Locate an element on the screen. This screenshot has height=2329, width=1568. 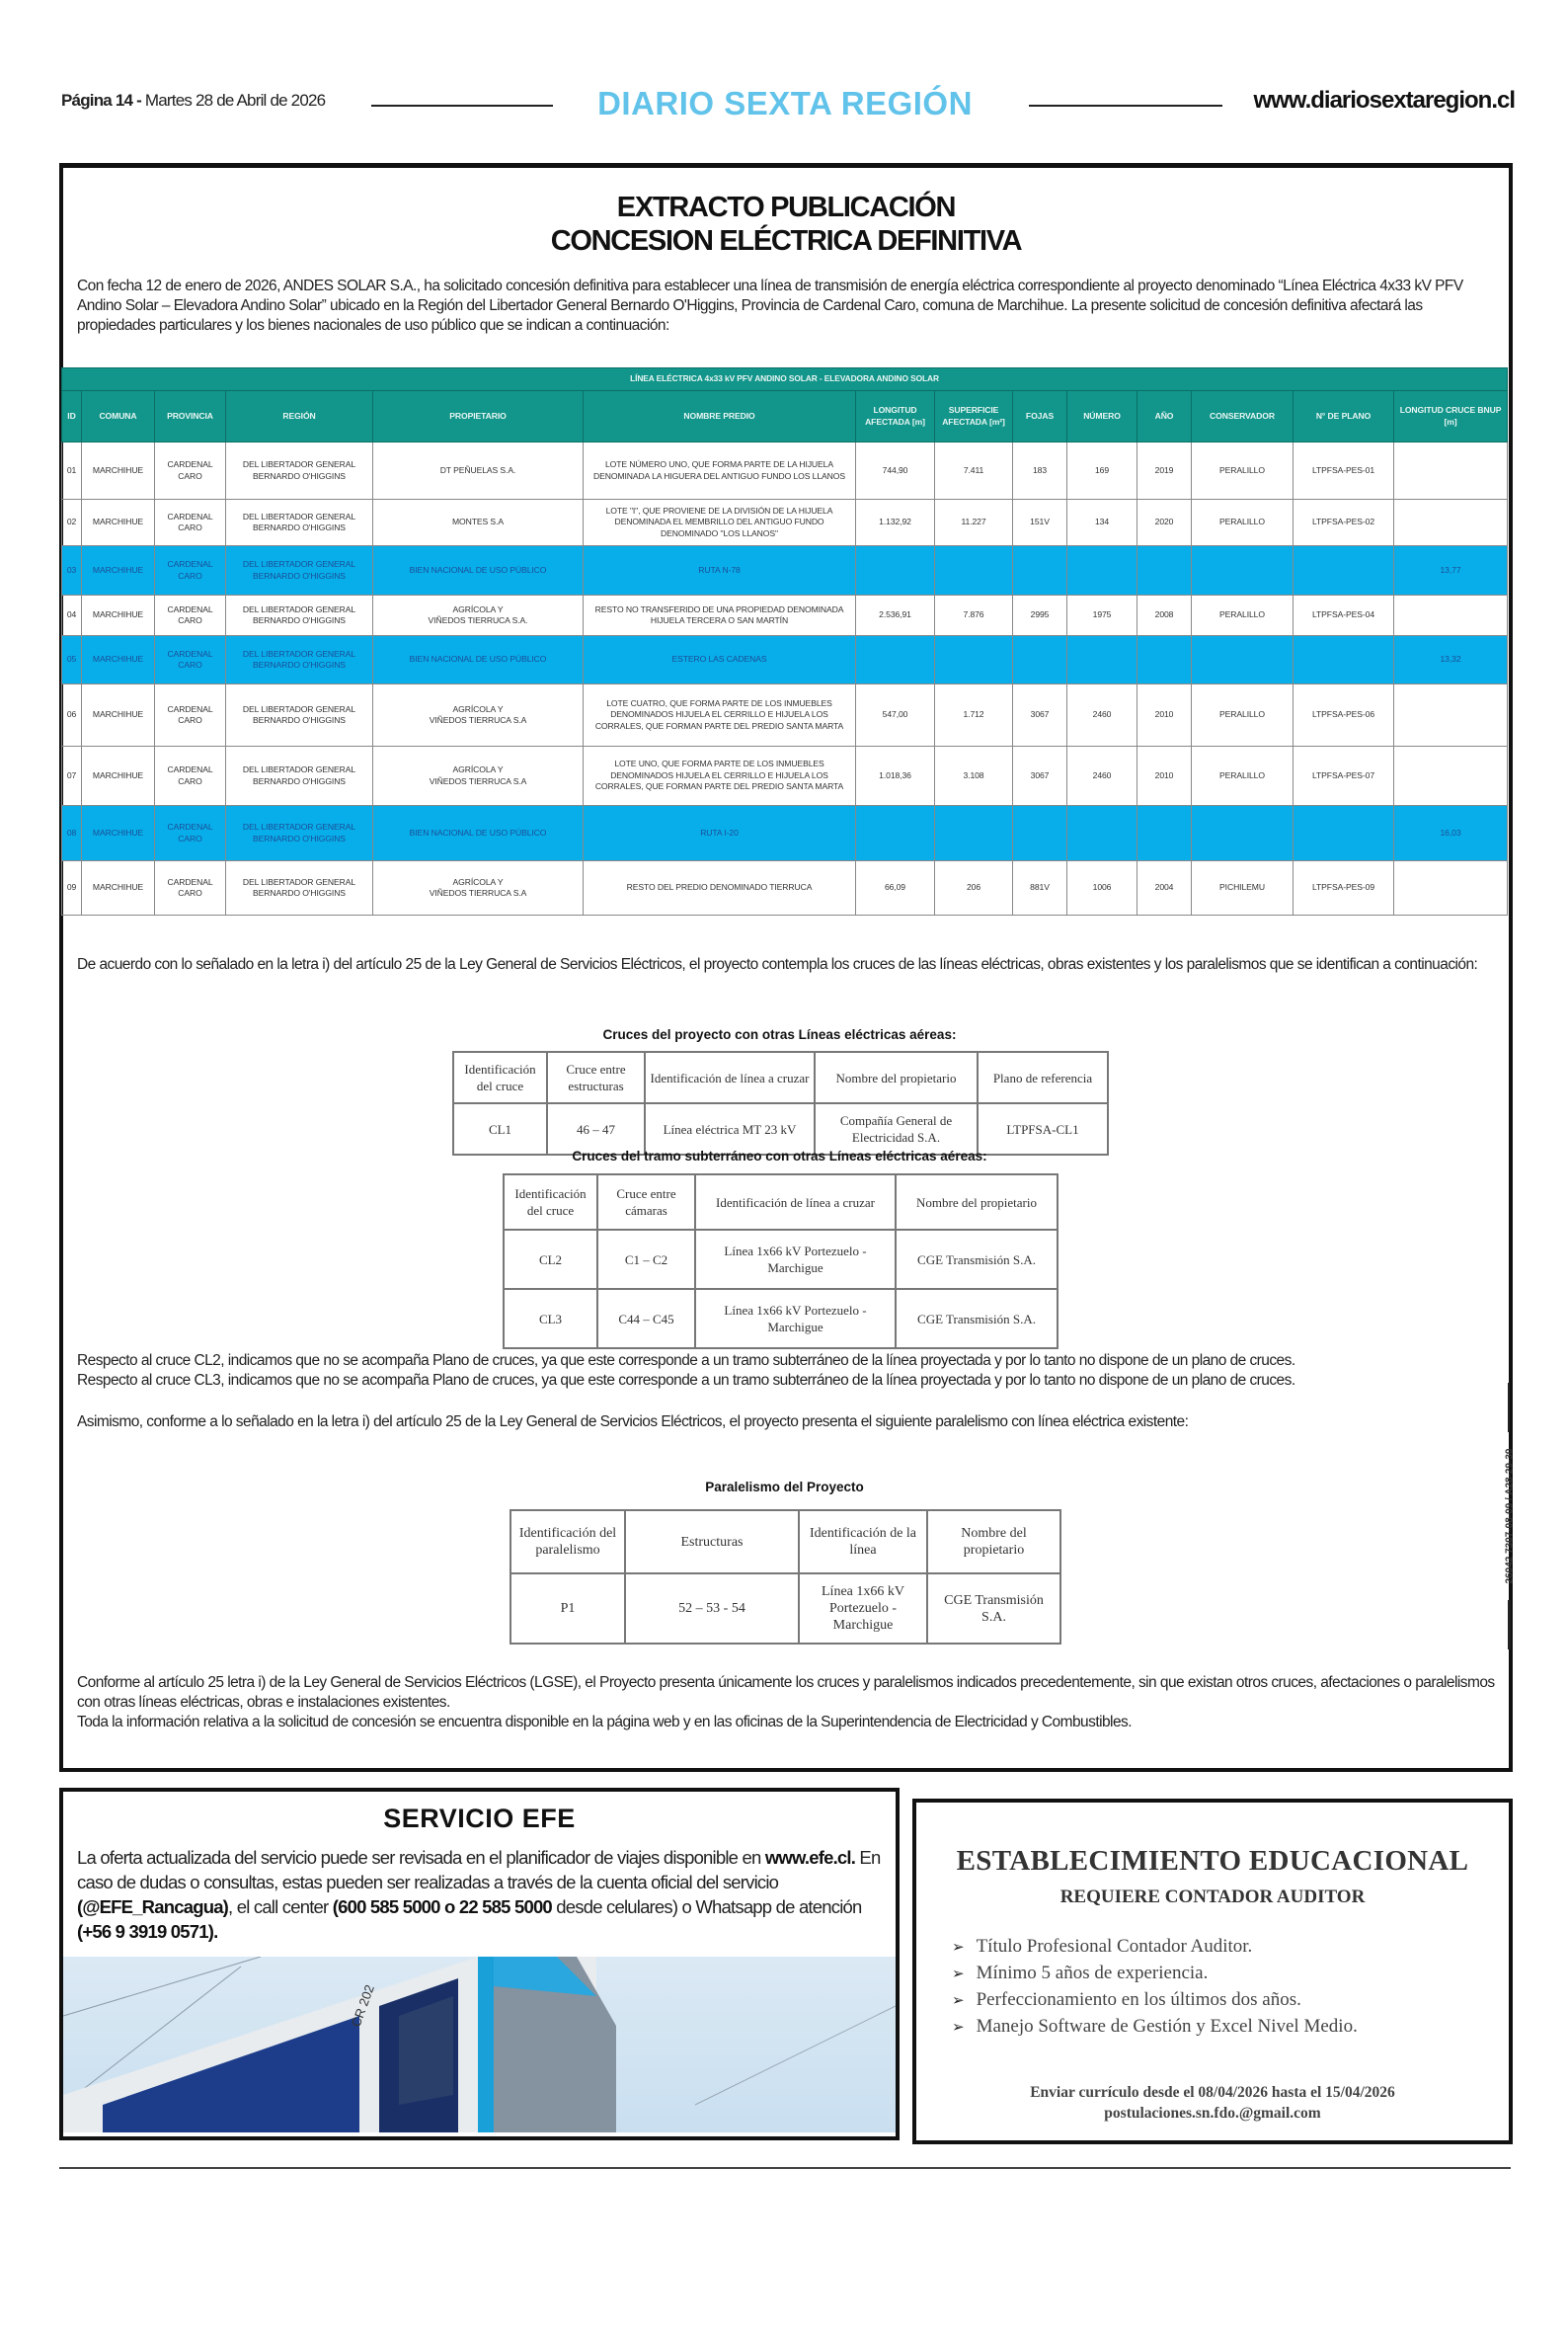
table-cell: 2995 is located at coordinates (1040, 615).